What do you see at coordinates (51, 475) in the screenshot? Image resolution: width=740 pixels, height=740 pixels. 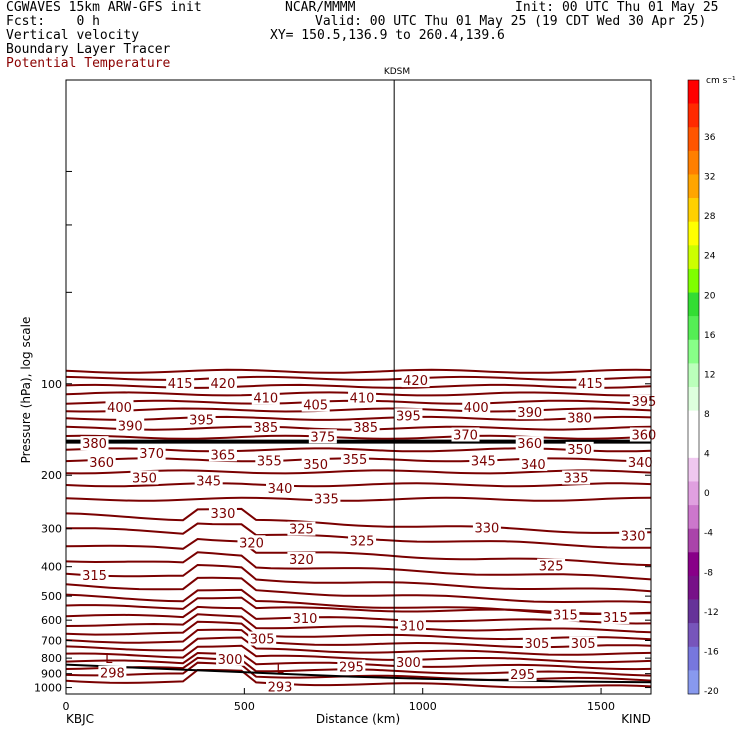 I see `y-tick-label: 200` at bounding box center [51, 475].